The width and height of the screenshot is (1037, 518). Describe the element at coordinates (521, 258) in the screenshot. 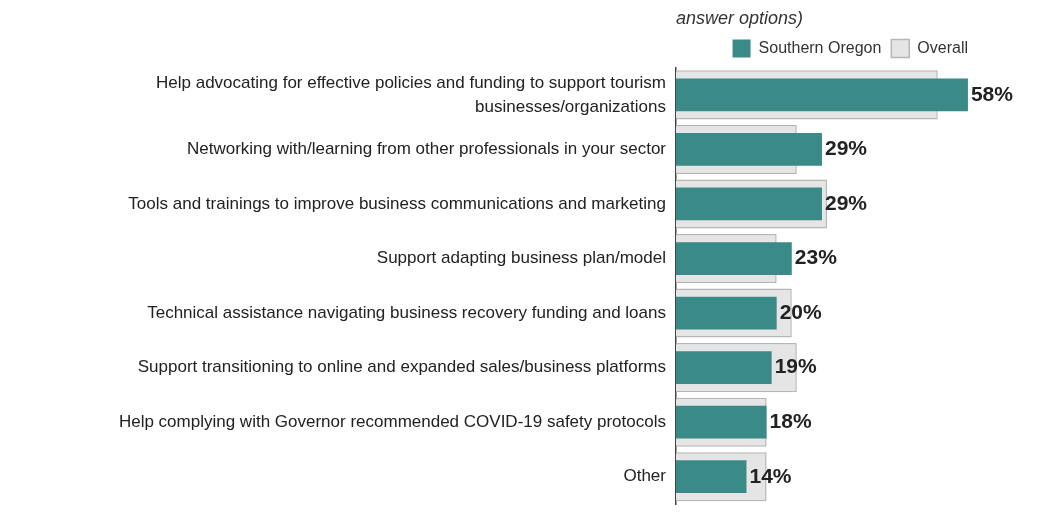

I see `y-tick-label: Support adapting business plan/model` at that location.